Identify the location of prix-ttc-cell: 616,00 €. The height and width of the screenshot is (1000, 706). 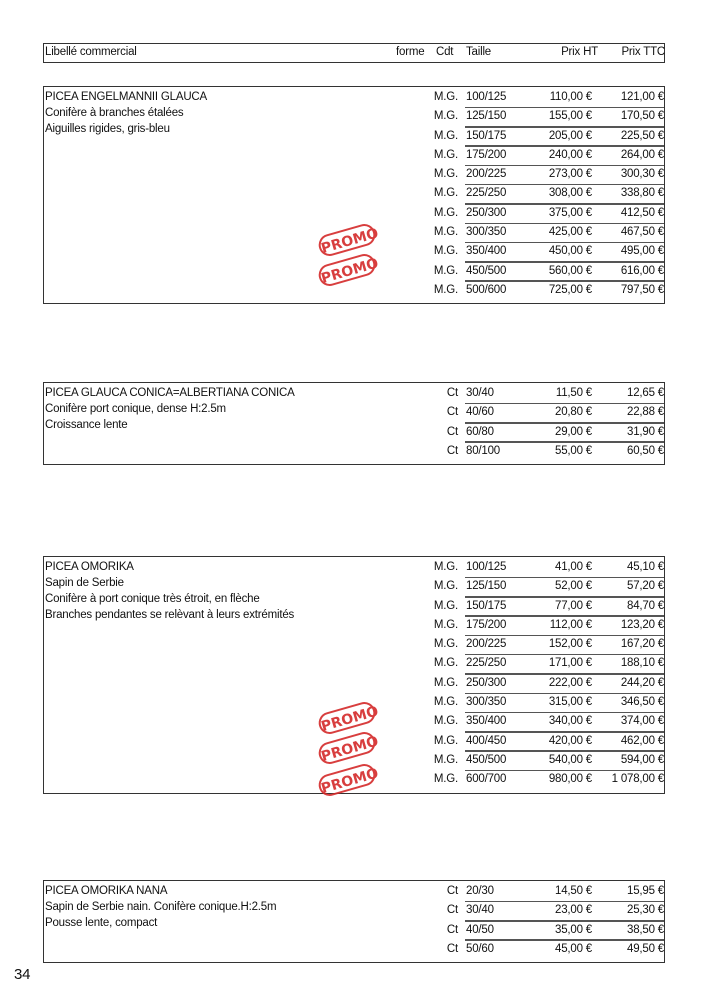
(642, 270).